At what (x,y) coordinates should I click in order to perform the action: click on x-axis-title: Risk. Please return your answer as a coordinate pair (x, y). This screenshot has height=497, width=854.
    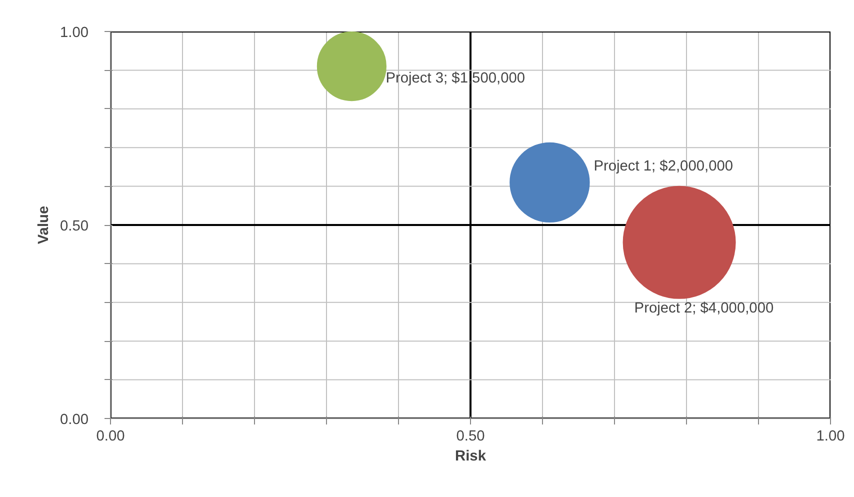
    Looking at the image, I should click on (471, 456).